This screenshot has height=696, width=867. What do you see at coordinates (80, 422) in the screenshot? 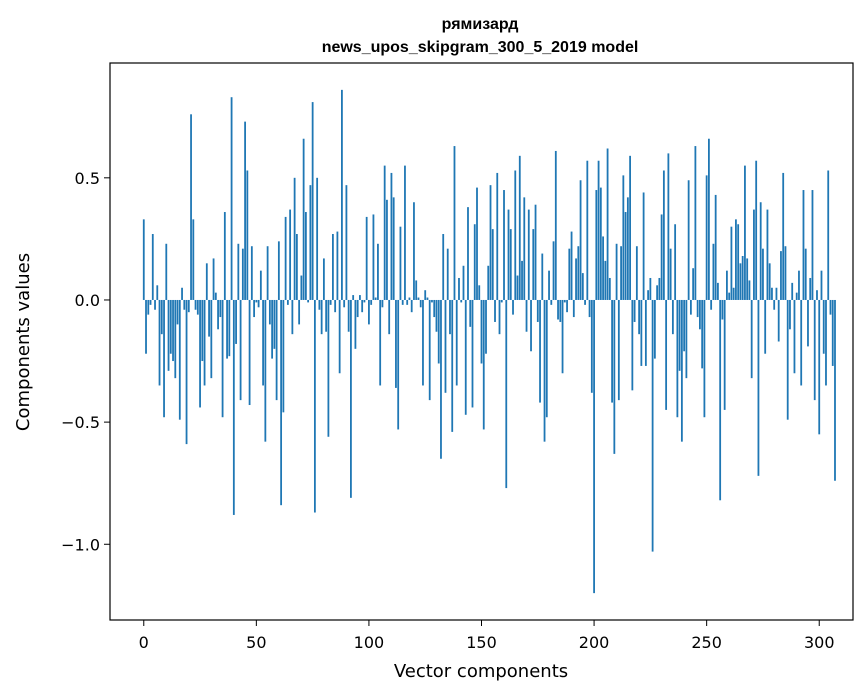
I see `y-tick-label: −0.5` at bounding box center [80, 422].